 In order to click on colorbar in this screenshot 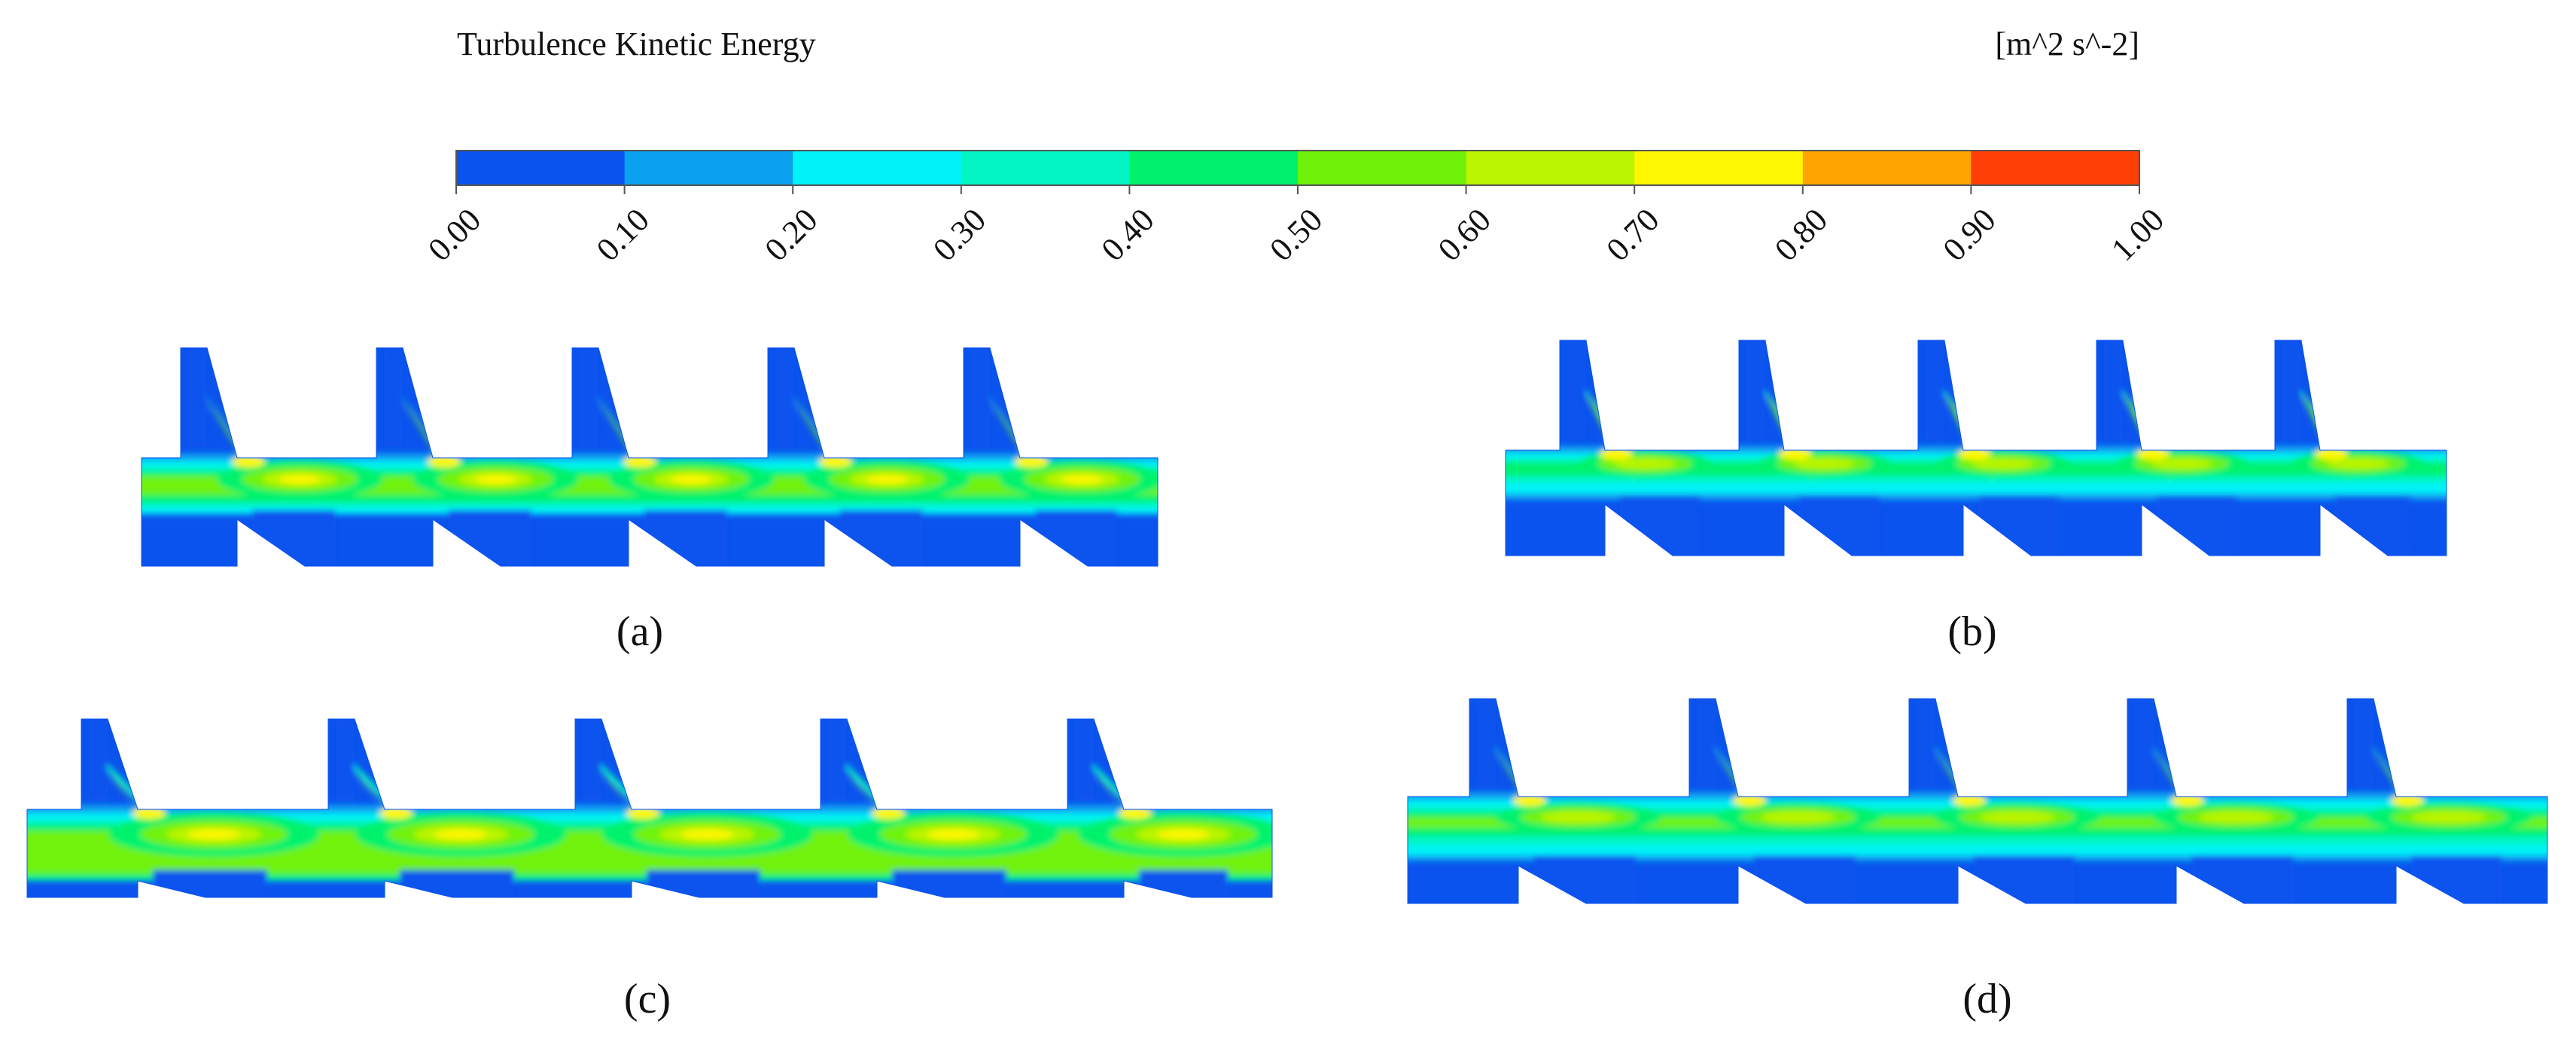, I will do `click(1298, 172)`.